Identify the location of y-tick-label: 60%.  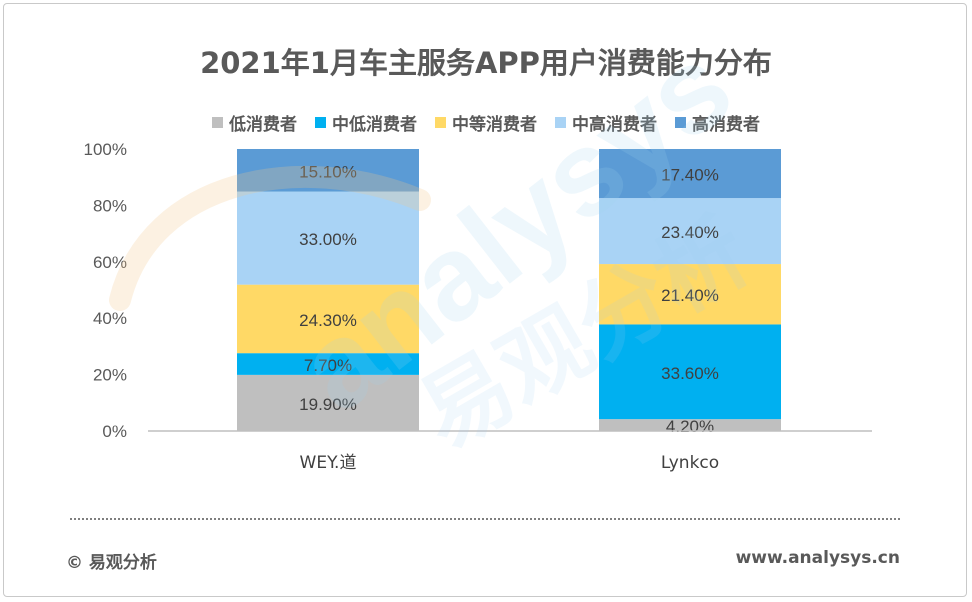
(110, 262).